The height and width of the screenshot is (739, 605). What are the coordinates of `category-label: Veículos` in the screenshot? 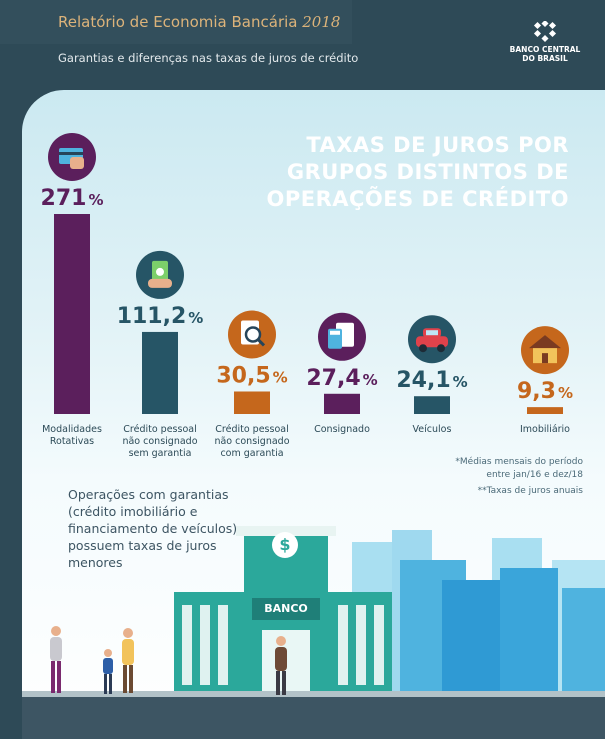 It's located at (432, 429).